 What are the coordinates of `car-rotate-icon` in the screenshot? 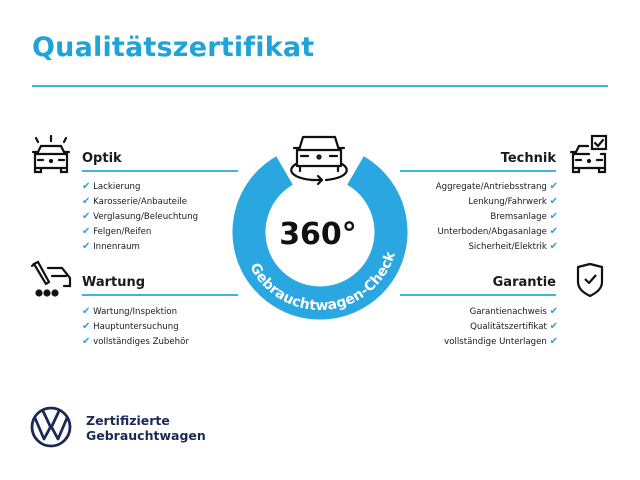 It's located at (319, 160).